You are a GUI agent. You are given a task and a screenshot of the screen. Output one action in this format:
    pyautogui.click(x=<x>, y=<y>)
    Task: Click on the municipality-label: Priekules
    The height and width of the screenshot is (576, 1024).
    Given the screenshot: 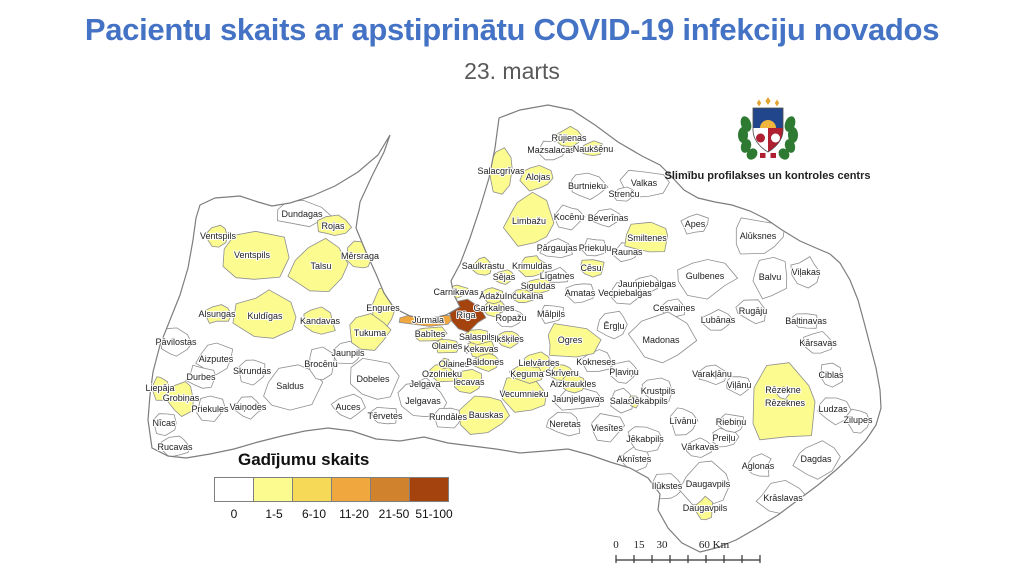 What is the action you would take?
    pyautogui.click(x=210, y=409)
    